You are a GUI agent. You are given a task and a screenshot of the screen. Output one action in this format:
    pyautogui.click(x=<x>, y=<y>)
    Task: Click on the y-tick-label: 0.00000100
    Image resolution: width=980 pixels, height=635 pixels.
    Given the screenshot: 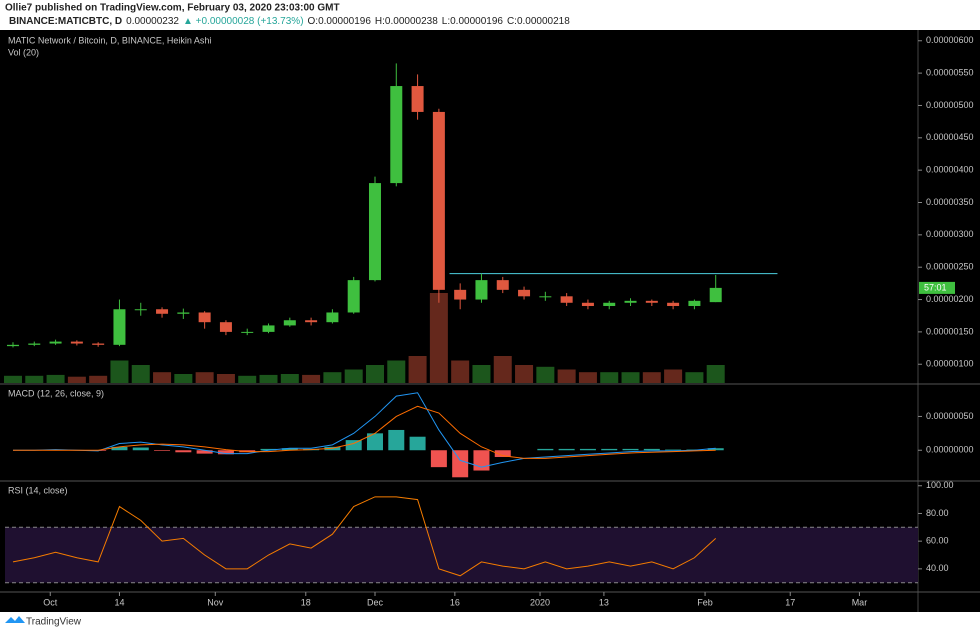 What is the action you would take?
    pyautogui.click(x=950, y=364)
    